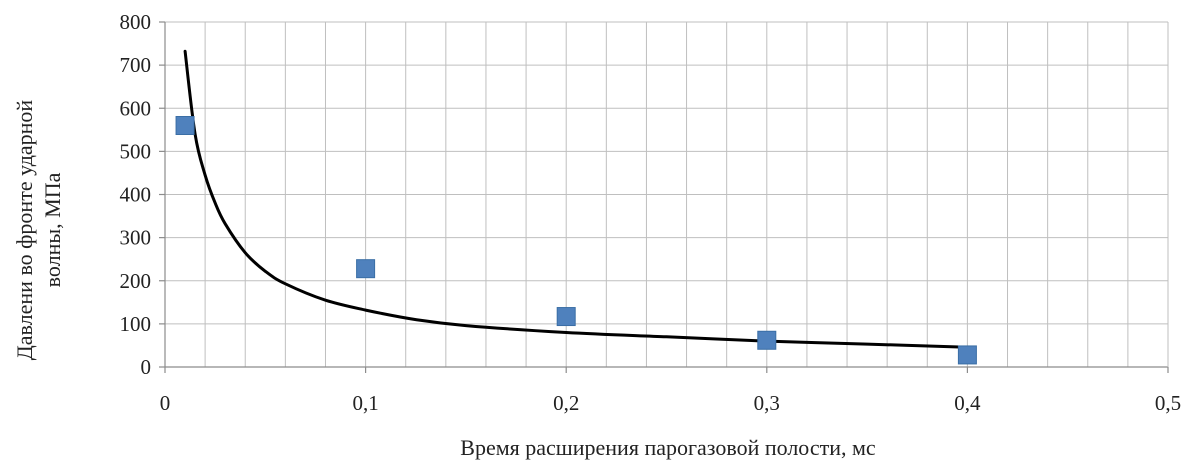 This screenshot has width=1196, height=465. I want to click on y-axis-title-line-2: волны, МПа, so click(52, 229).